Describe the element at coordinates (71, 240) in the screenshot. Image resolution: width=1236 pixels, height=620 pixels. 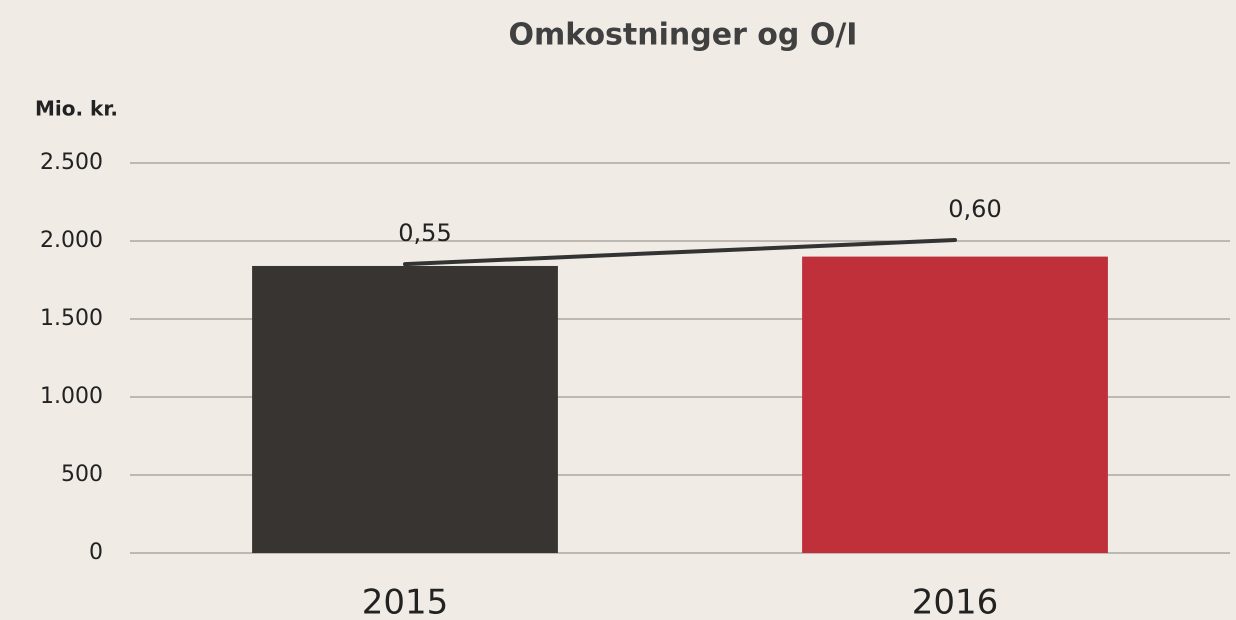
I see `y-tick-label: 2.000` at that location.